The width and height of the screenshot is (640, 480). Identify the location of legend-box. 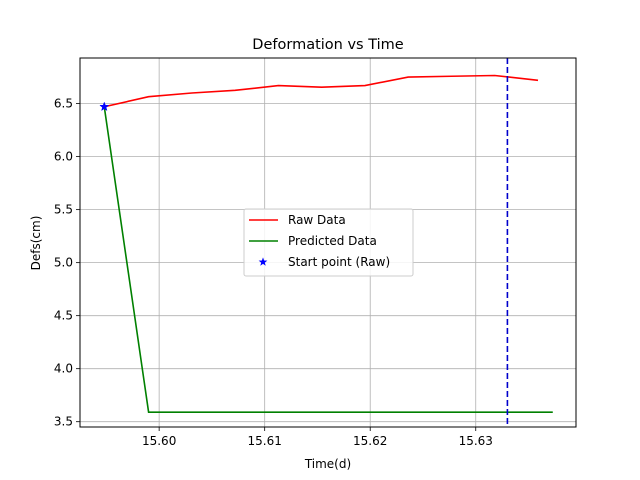
(328, 242).